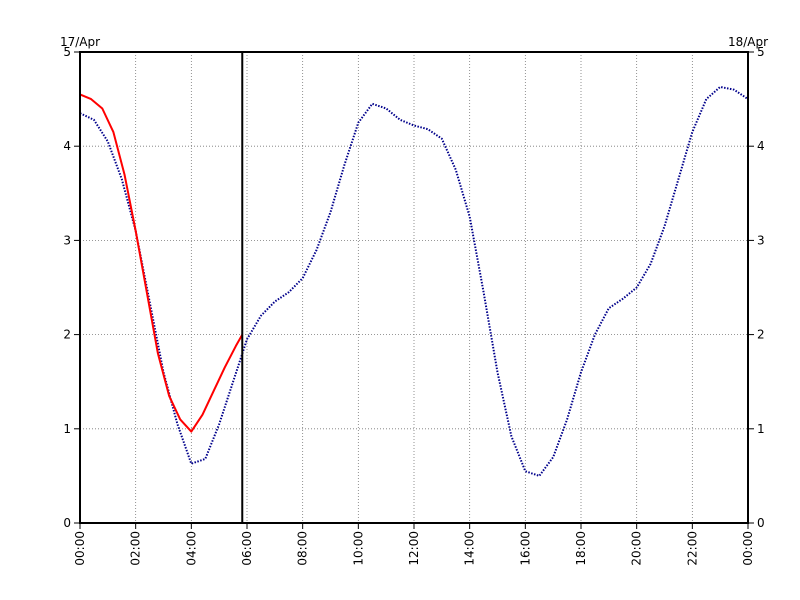  Describe the element at coordinates (136, 548) in the screenshot. I see `x-tick-label: 02:00` at that location.